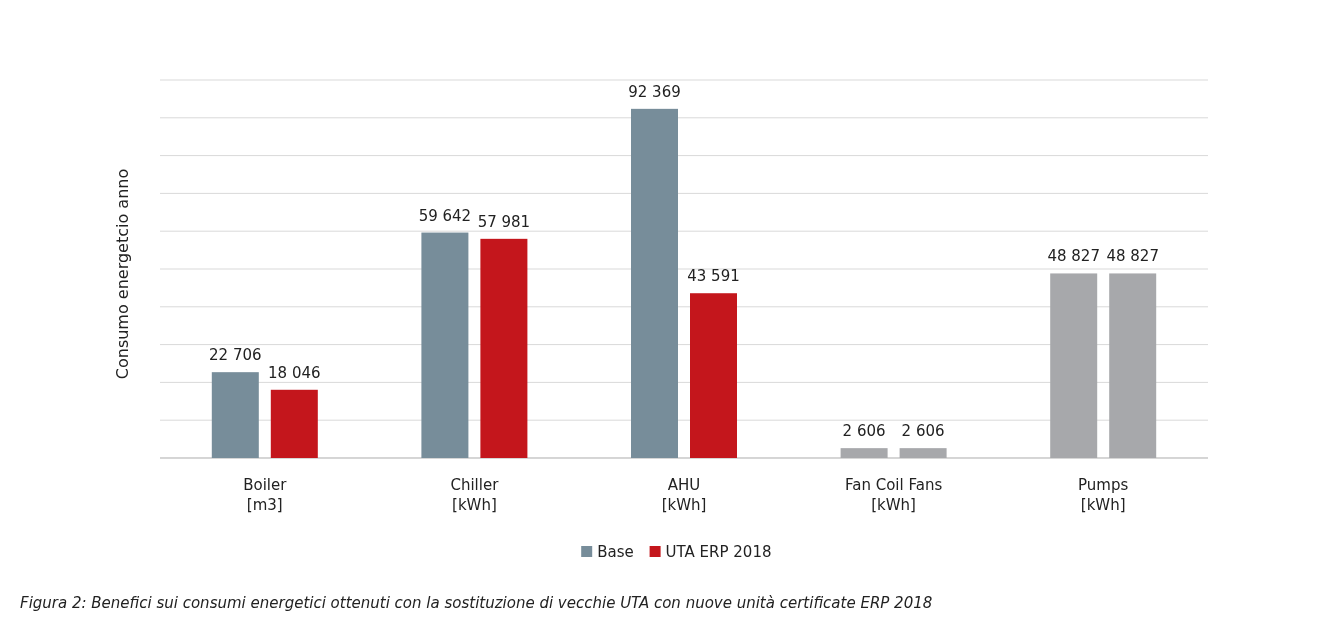 The image size is (1341, 639). What do you see at coordinates (122, 274) in the screenshot?
I see `y-axis-title: Consumo energetcio anno` at bounding box center [122, 274].